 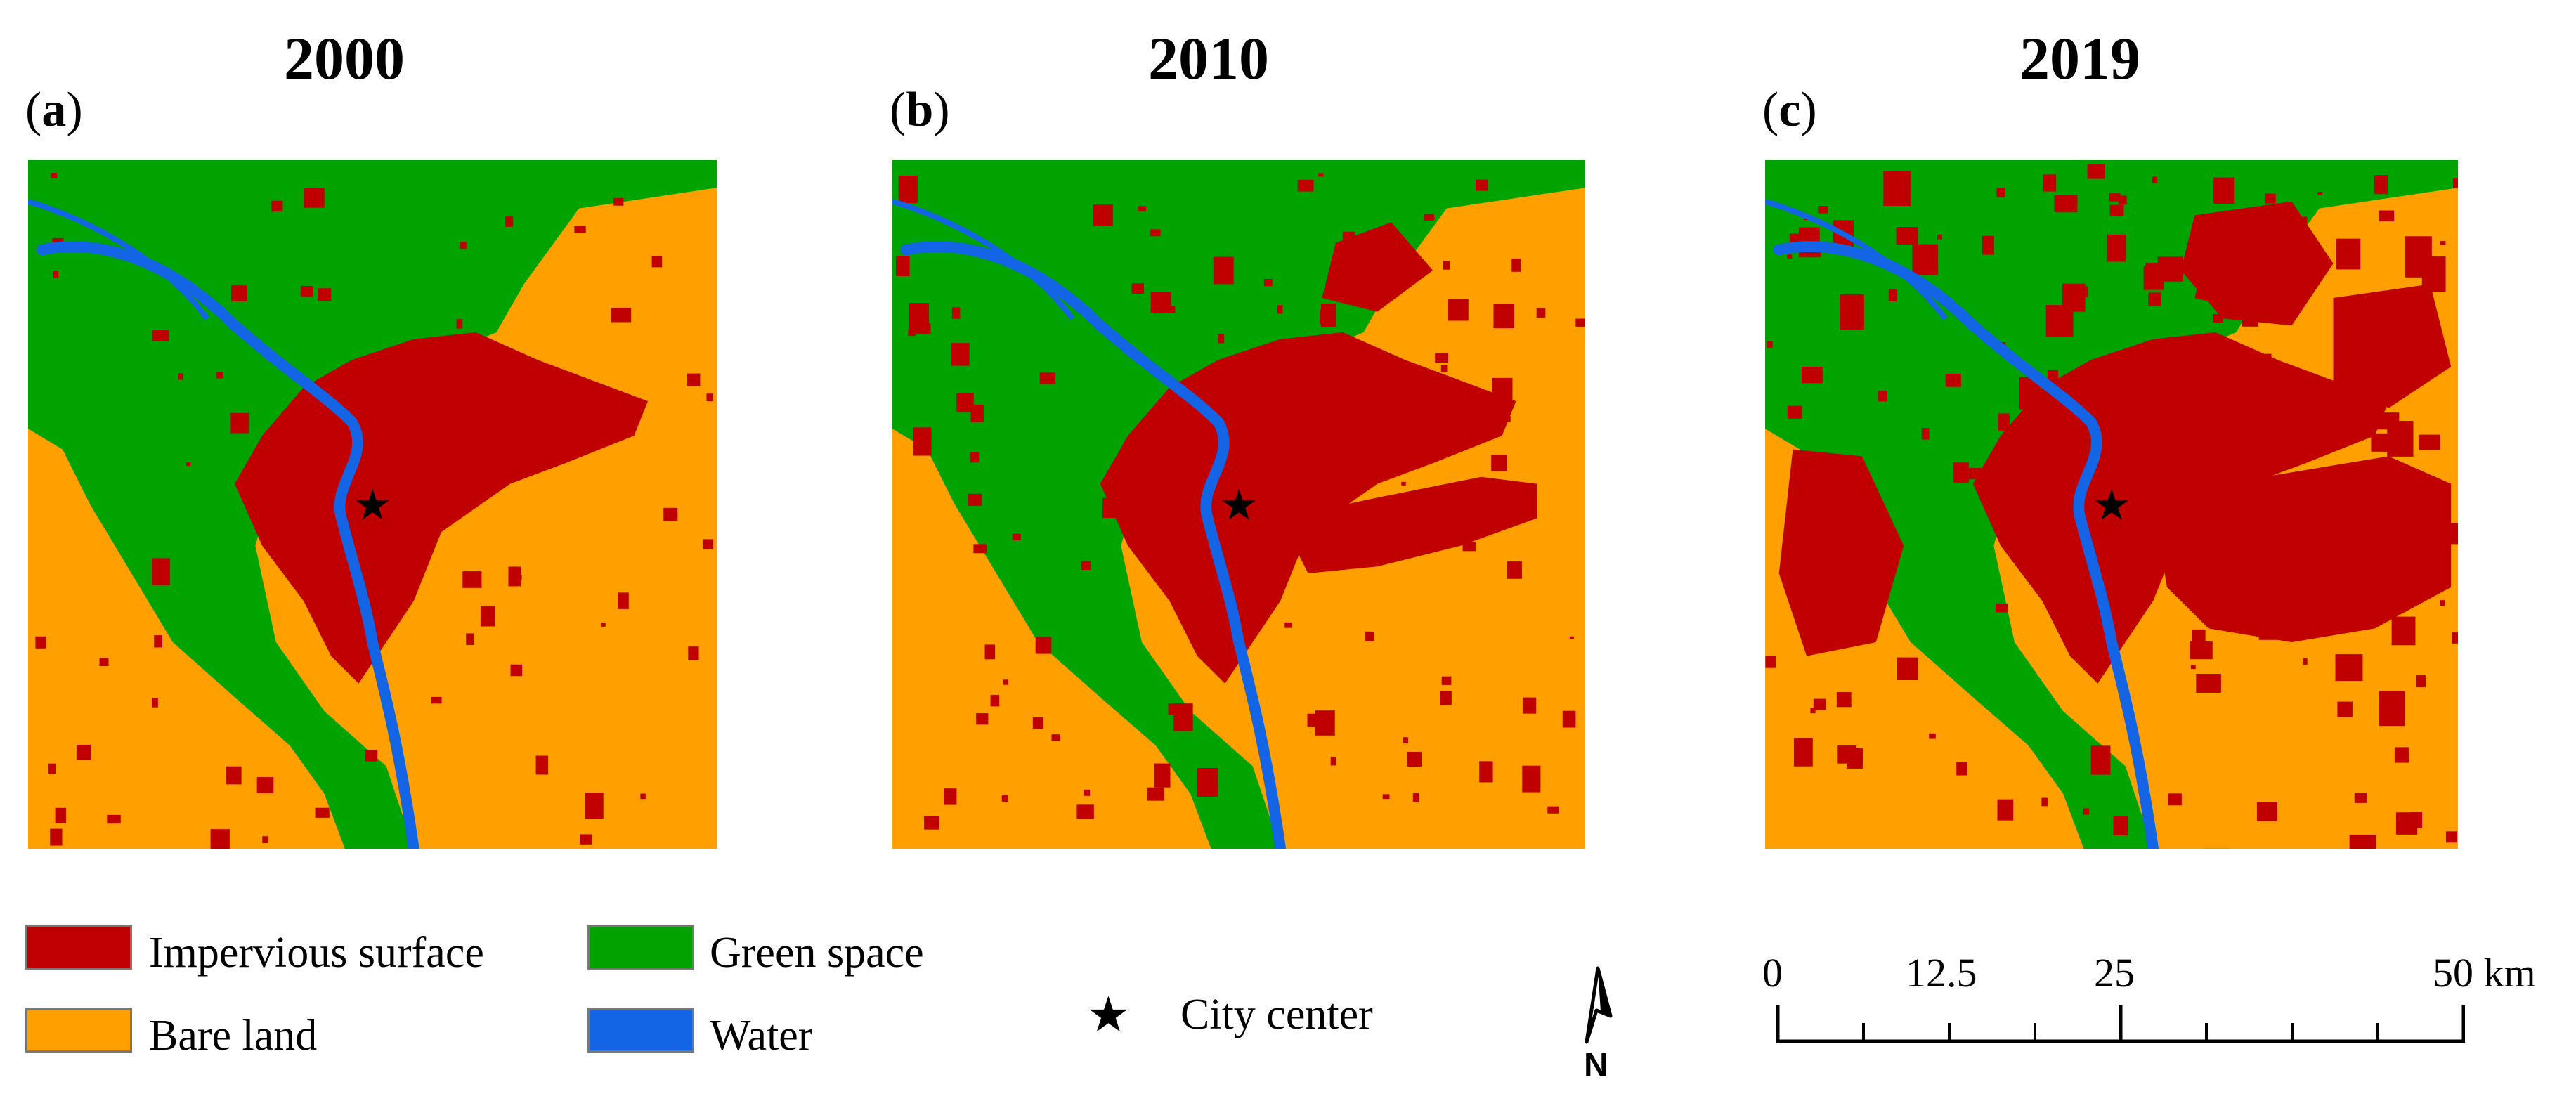 What do you see at coordinates (78, 1030) in the screenshot?
I see `bare-land-swatch` at bounding box center [78, 1030].